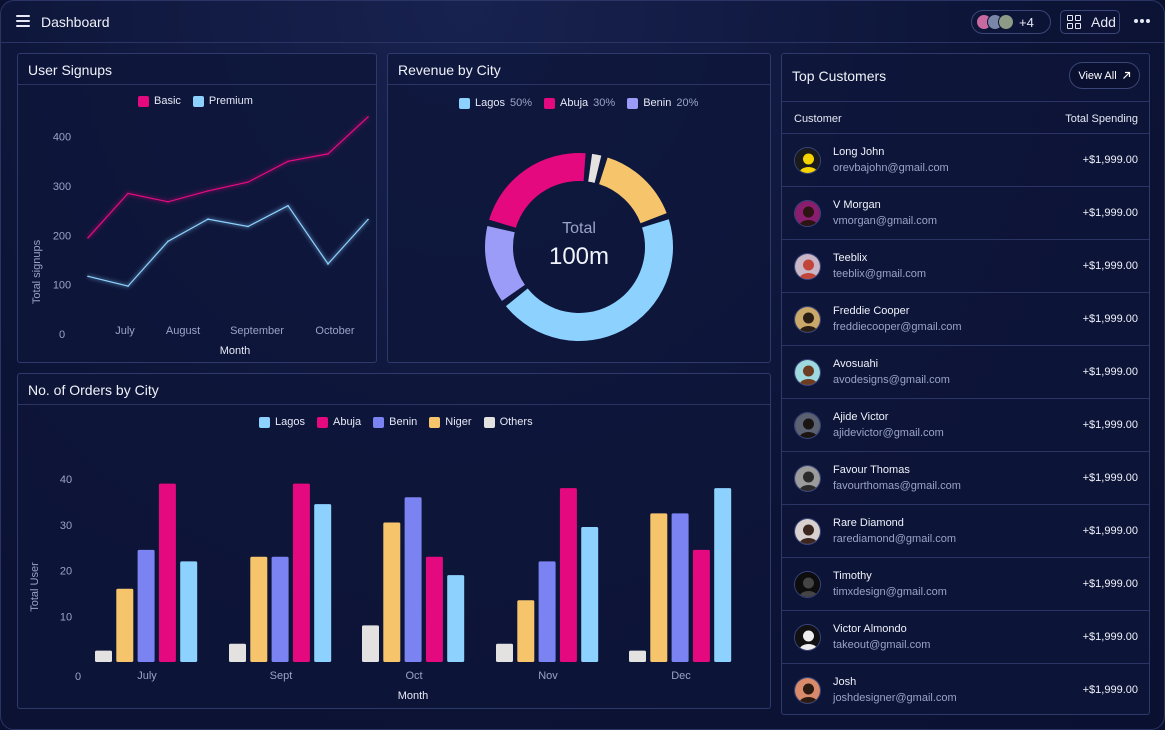 Image resolution: width=1165 pixels, height=730 pixels. Describe the element at coordinates (859, 152) in the screenshot. I see `customer-name: Long John` at that location.